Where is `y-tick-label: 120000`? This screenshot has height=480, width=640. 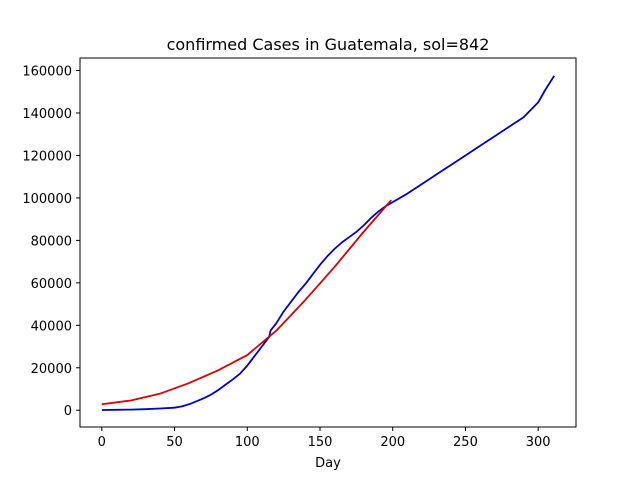
y-tick-label: 120000 is located at coordinates (47, 156).